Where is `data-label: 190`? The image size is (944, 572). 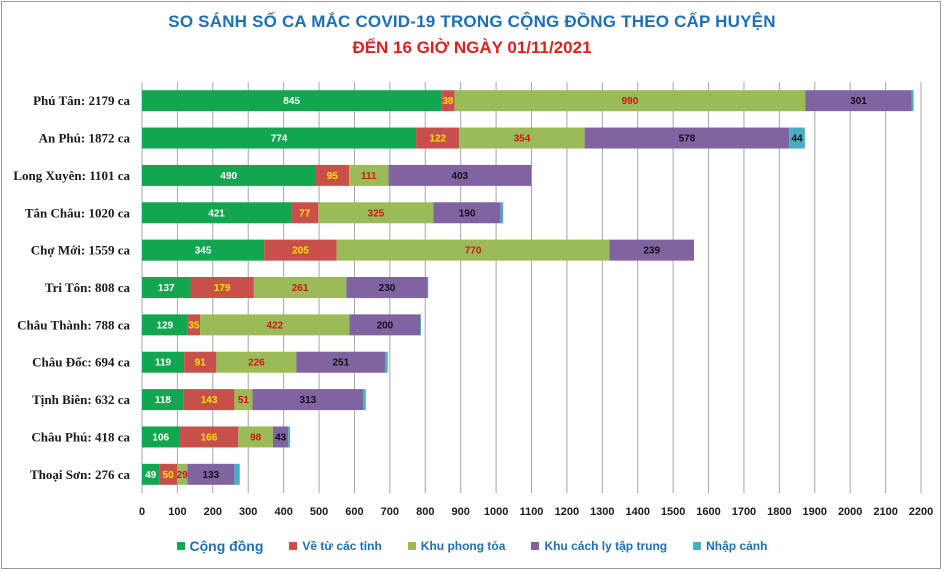 data-label: 190 is located at coordinates (467, 213).